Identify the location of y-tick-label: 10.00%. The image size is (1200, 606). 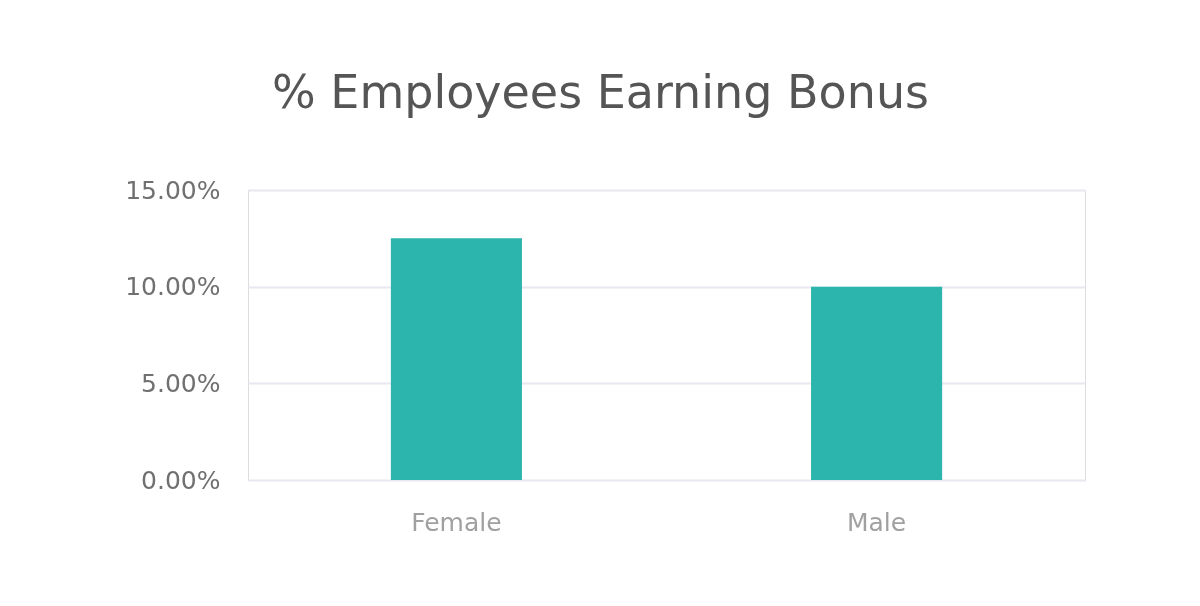
(173, 287).